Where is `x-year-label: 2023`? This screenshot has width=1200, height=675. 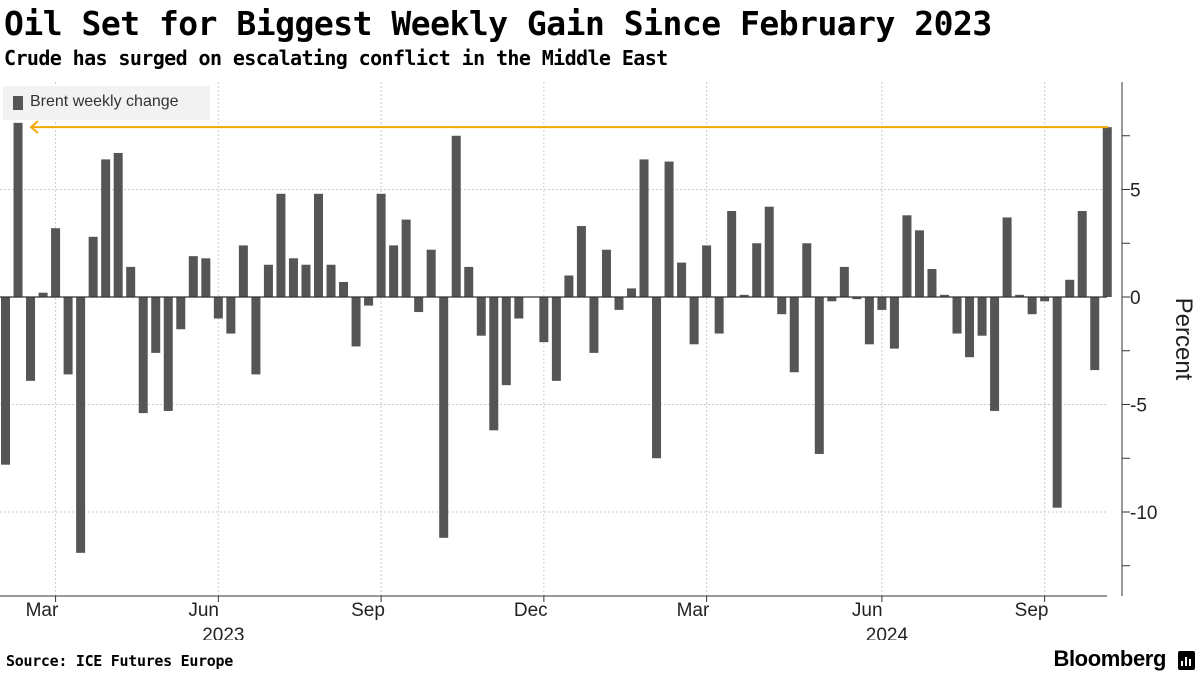
x-year-label: 2023 is located at coordinates (223, 632).